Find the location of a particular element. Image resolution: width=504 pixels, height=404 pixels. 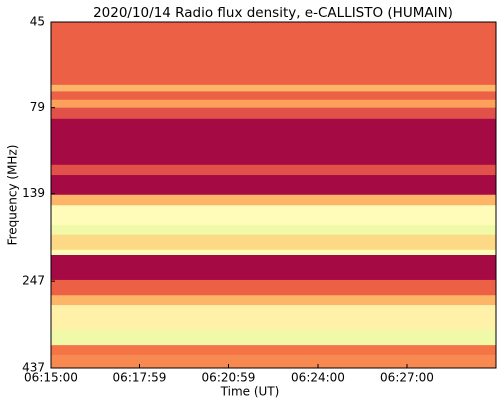

x-tick-label: 06:15:00 is located at coordinates (51, 378).